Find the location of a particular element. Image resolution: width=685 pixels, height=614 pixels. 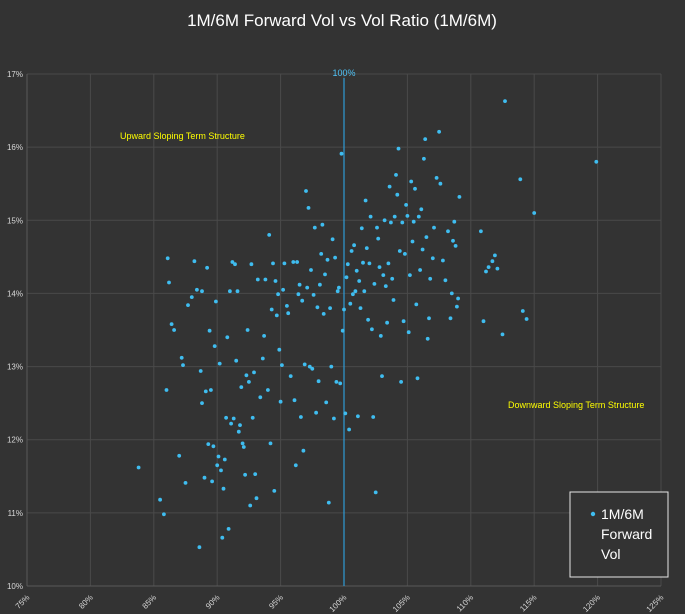

legend-label-line-3: Vol is located at coordinates (610, 554).